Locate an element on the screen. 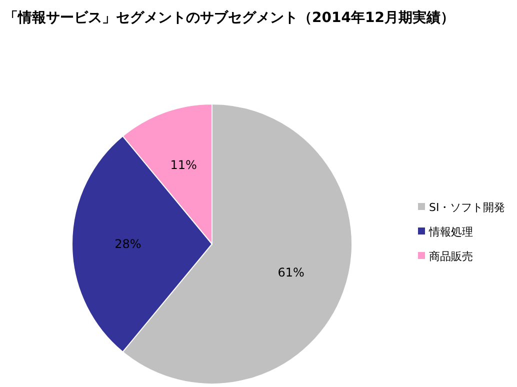  data-label: 61% is located at coordinates (291, 272).